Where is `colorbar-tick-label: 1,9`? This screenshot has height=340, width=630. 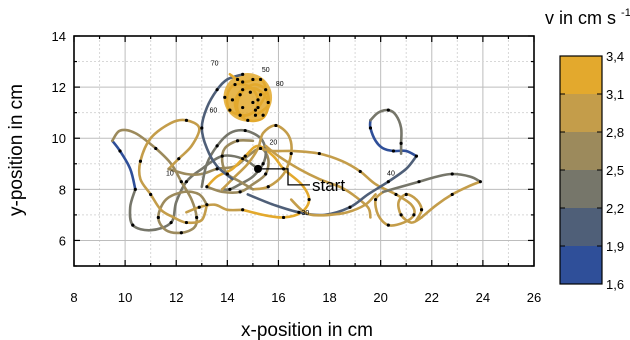 colorbar-tick-label: 1,9 is located at coordinates (615, 246).